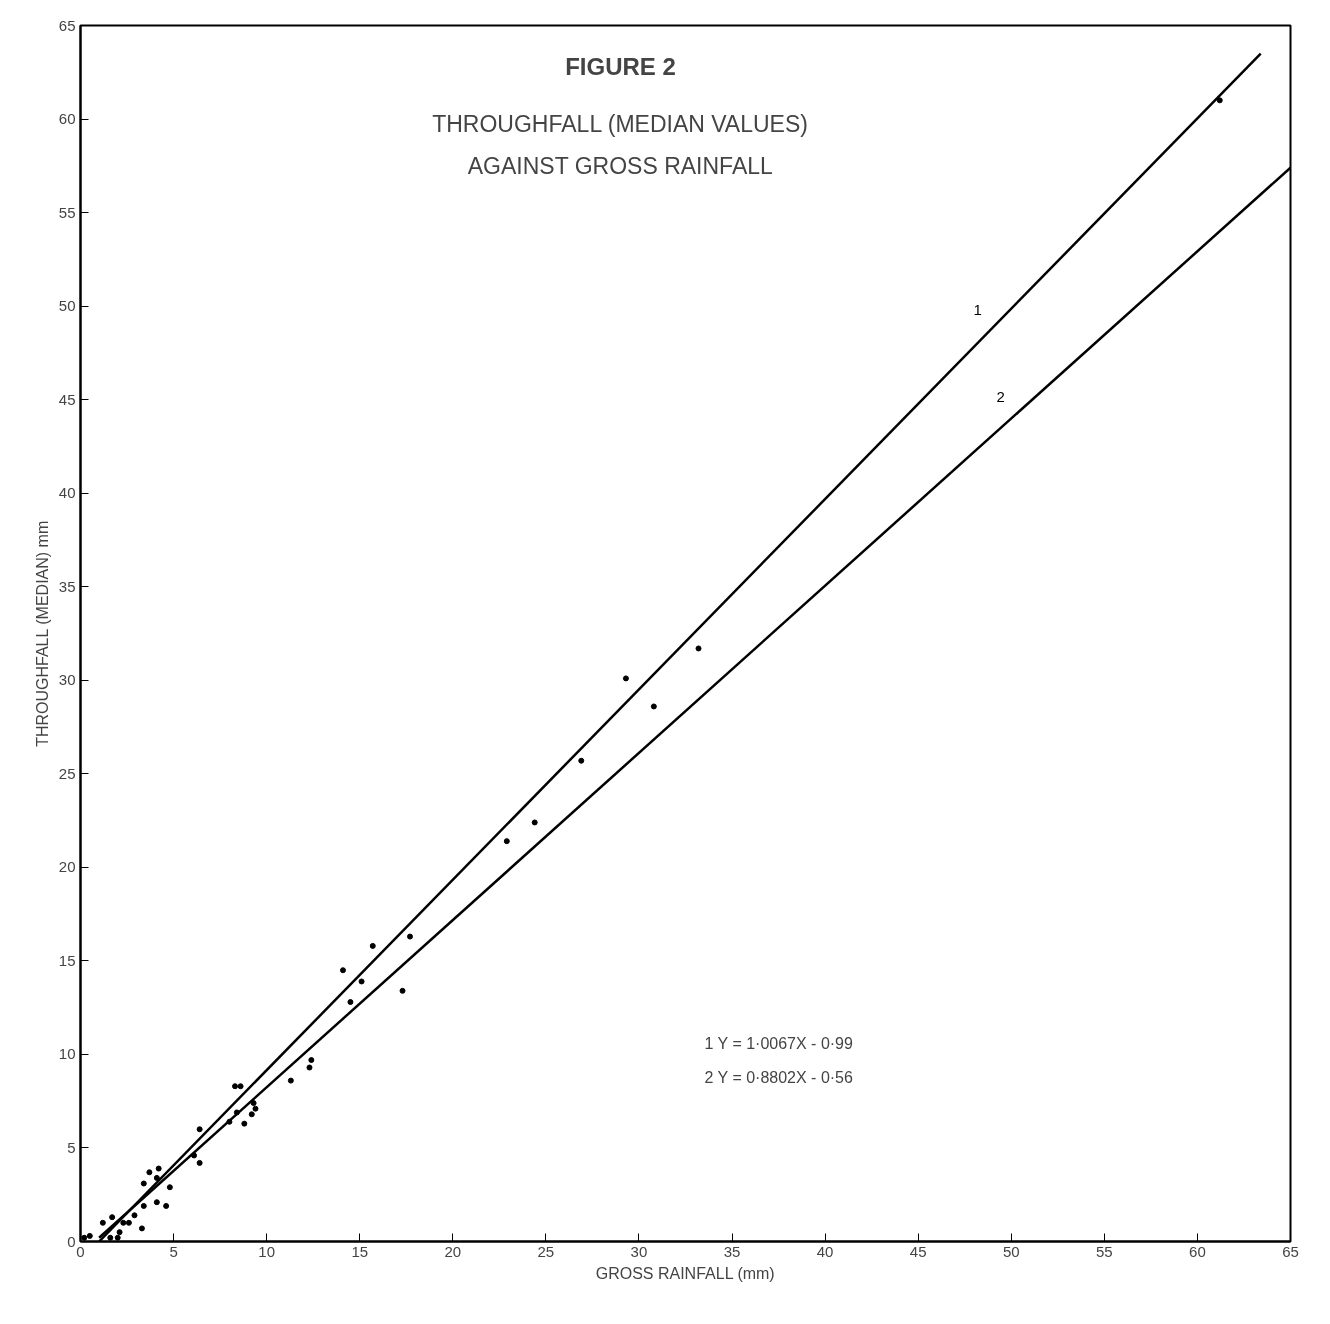  I want to click on x-tick-label: 25, so click(546, 1251).